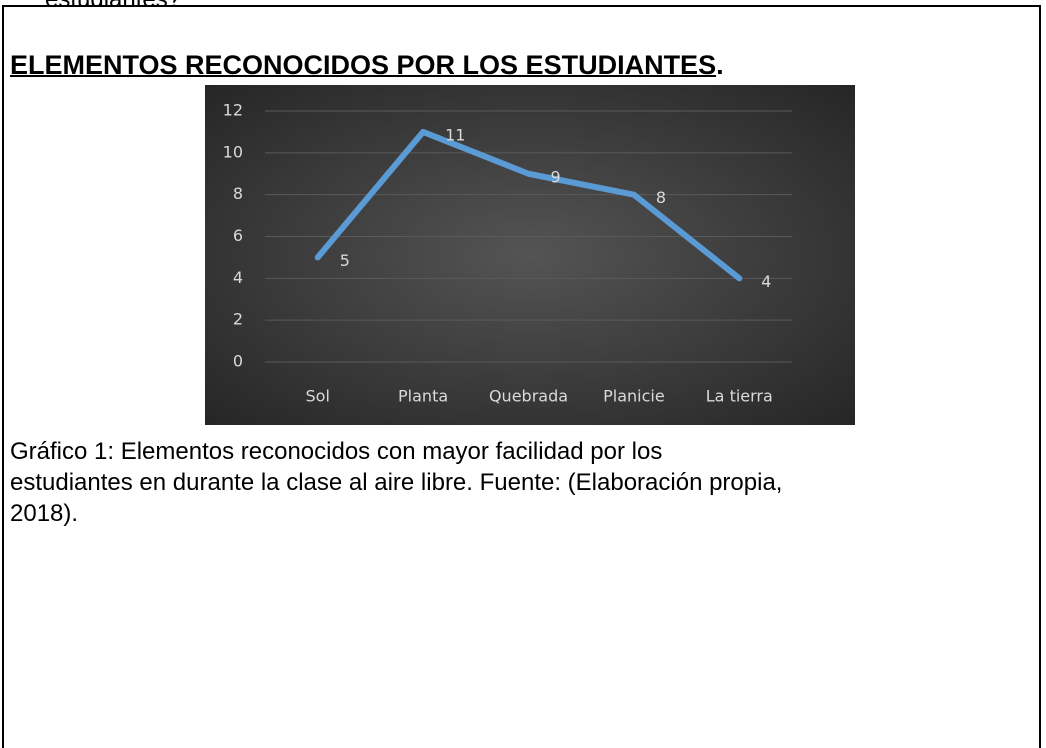 The image size is (1046, 748). I want to click on caption-line: 2018)., so click(44, 513).